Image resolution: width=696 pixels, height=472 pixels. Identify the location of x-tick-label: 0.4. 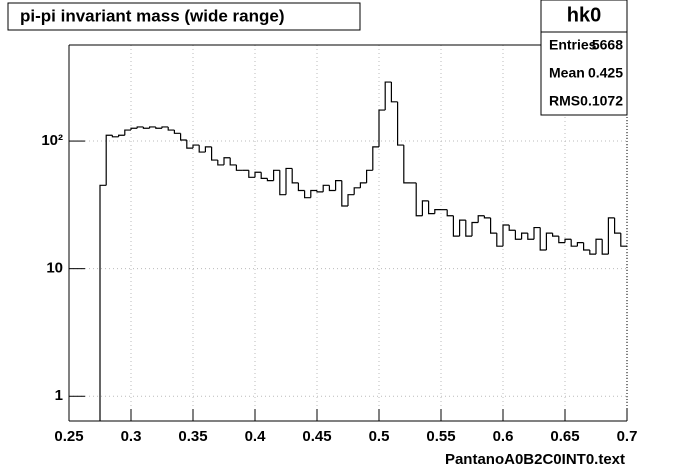
(256, 436).